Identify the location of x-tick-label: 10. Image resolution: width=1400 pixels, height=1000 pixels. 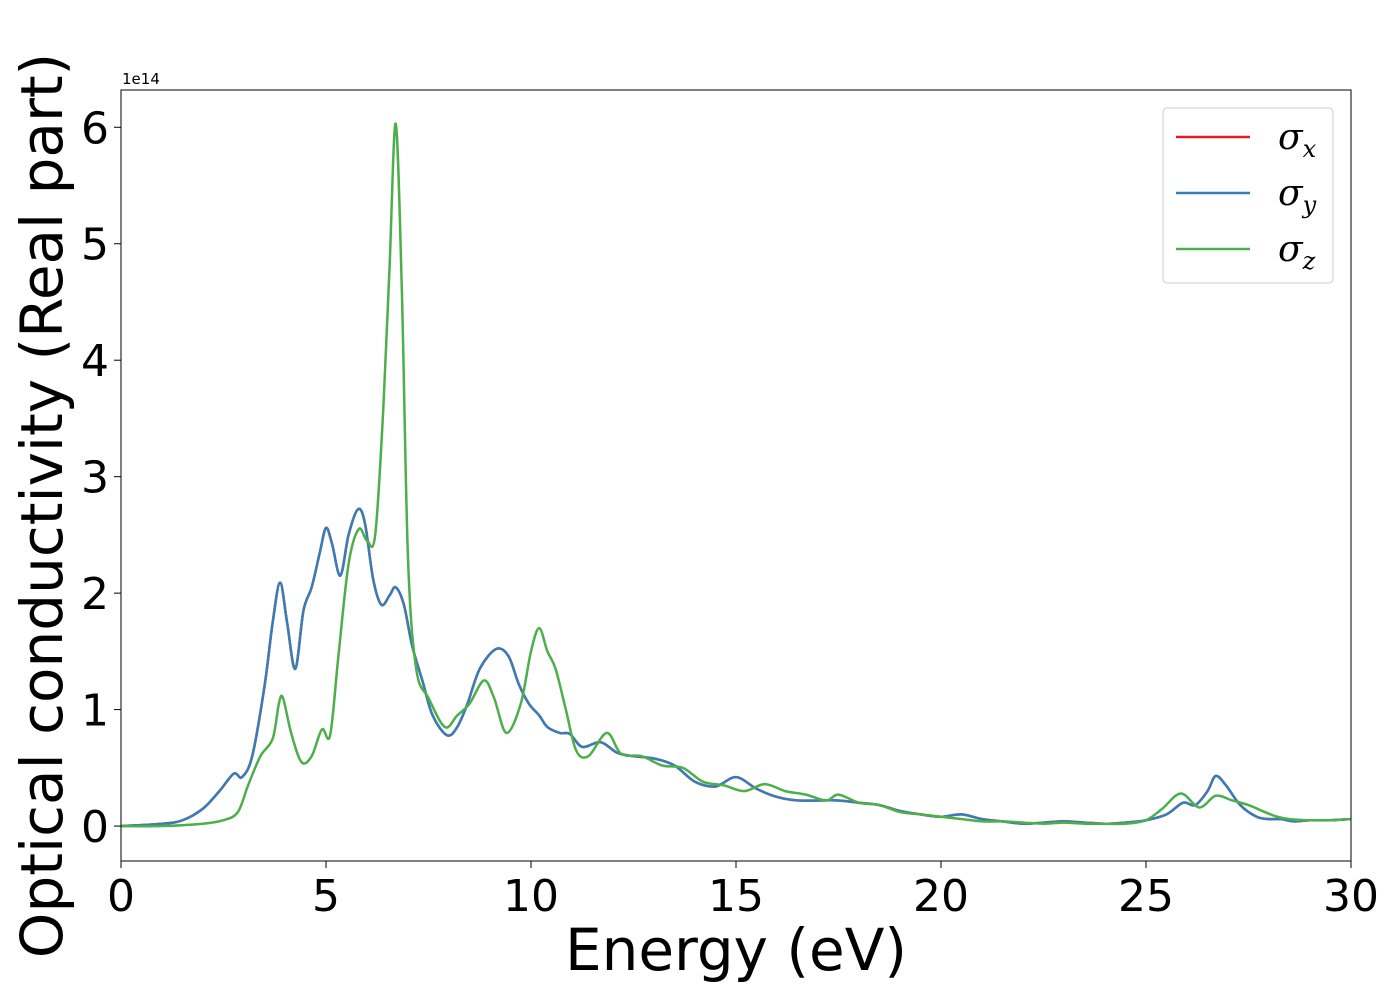
(531, 896).